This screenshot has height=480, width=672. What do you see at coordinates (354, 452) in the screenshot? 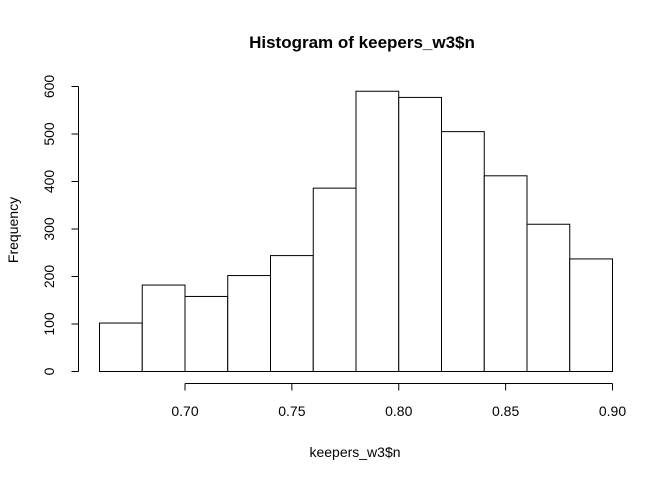
I see `x-axis-label: keepers_w3$n` at bounding box center [354, 452].